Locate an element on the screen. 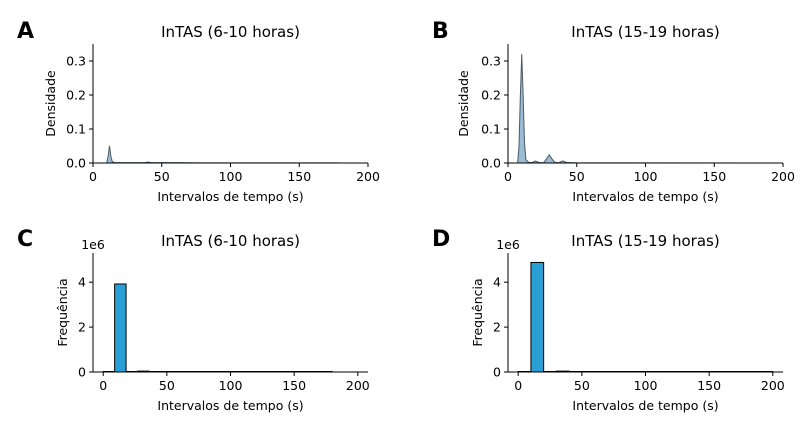  panel-letter: D is located at coordinates (441, 239).